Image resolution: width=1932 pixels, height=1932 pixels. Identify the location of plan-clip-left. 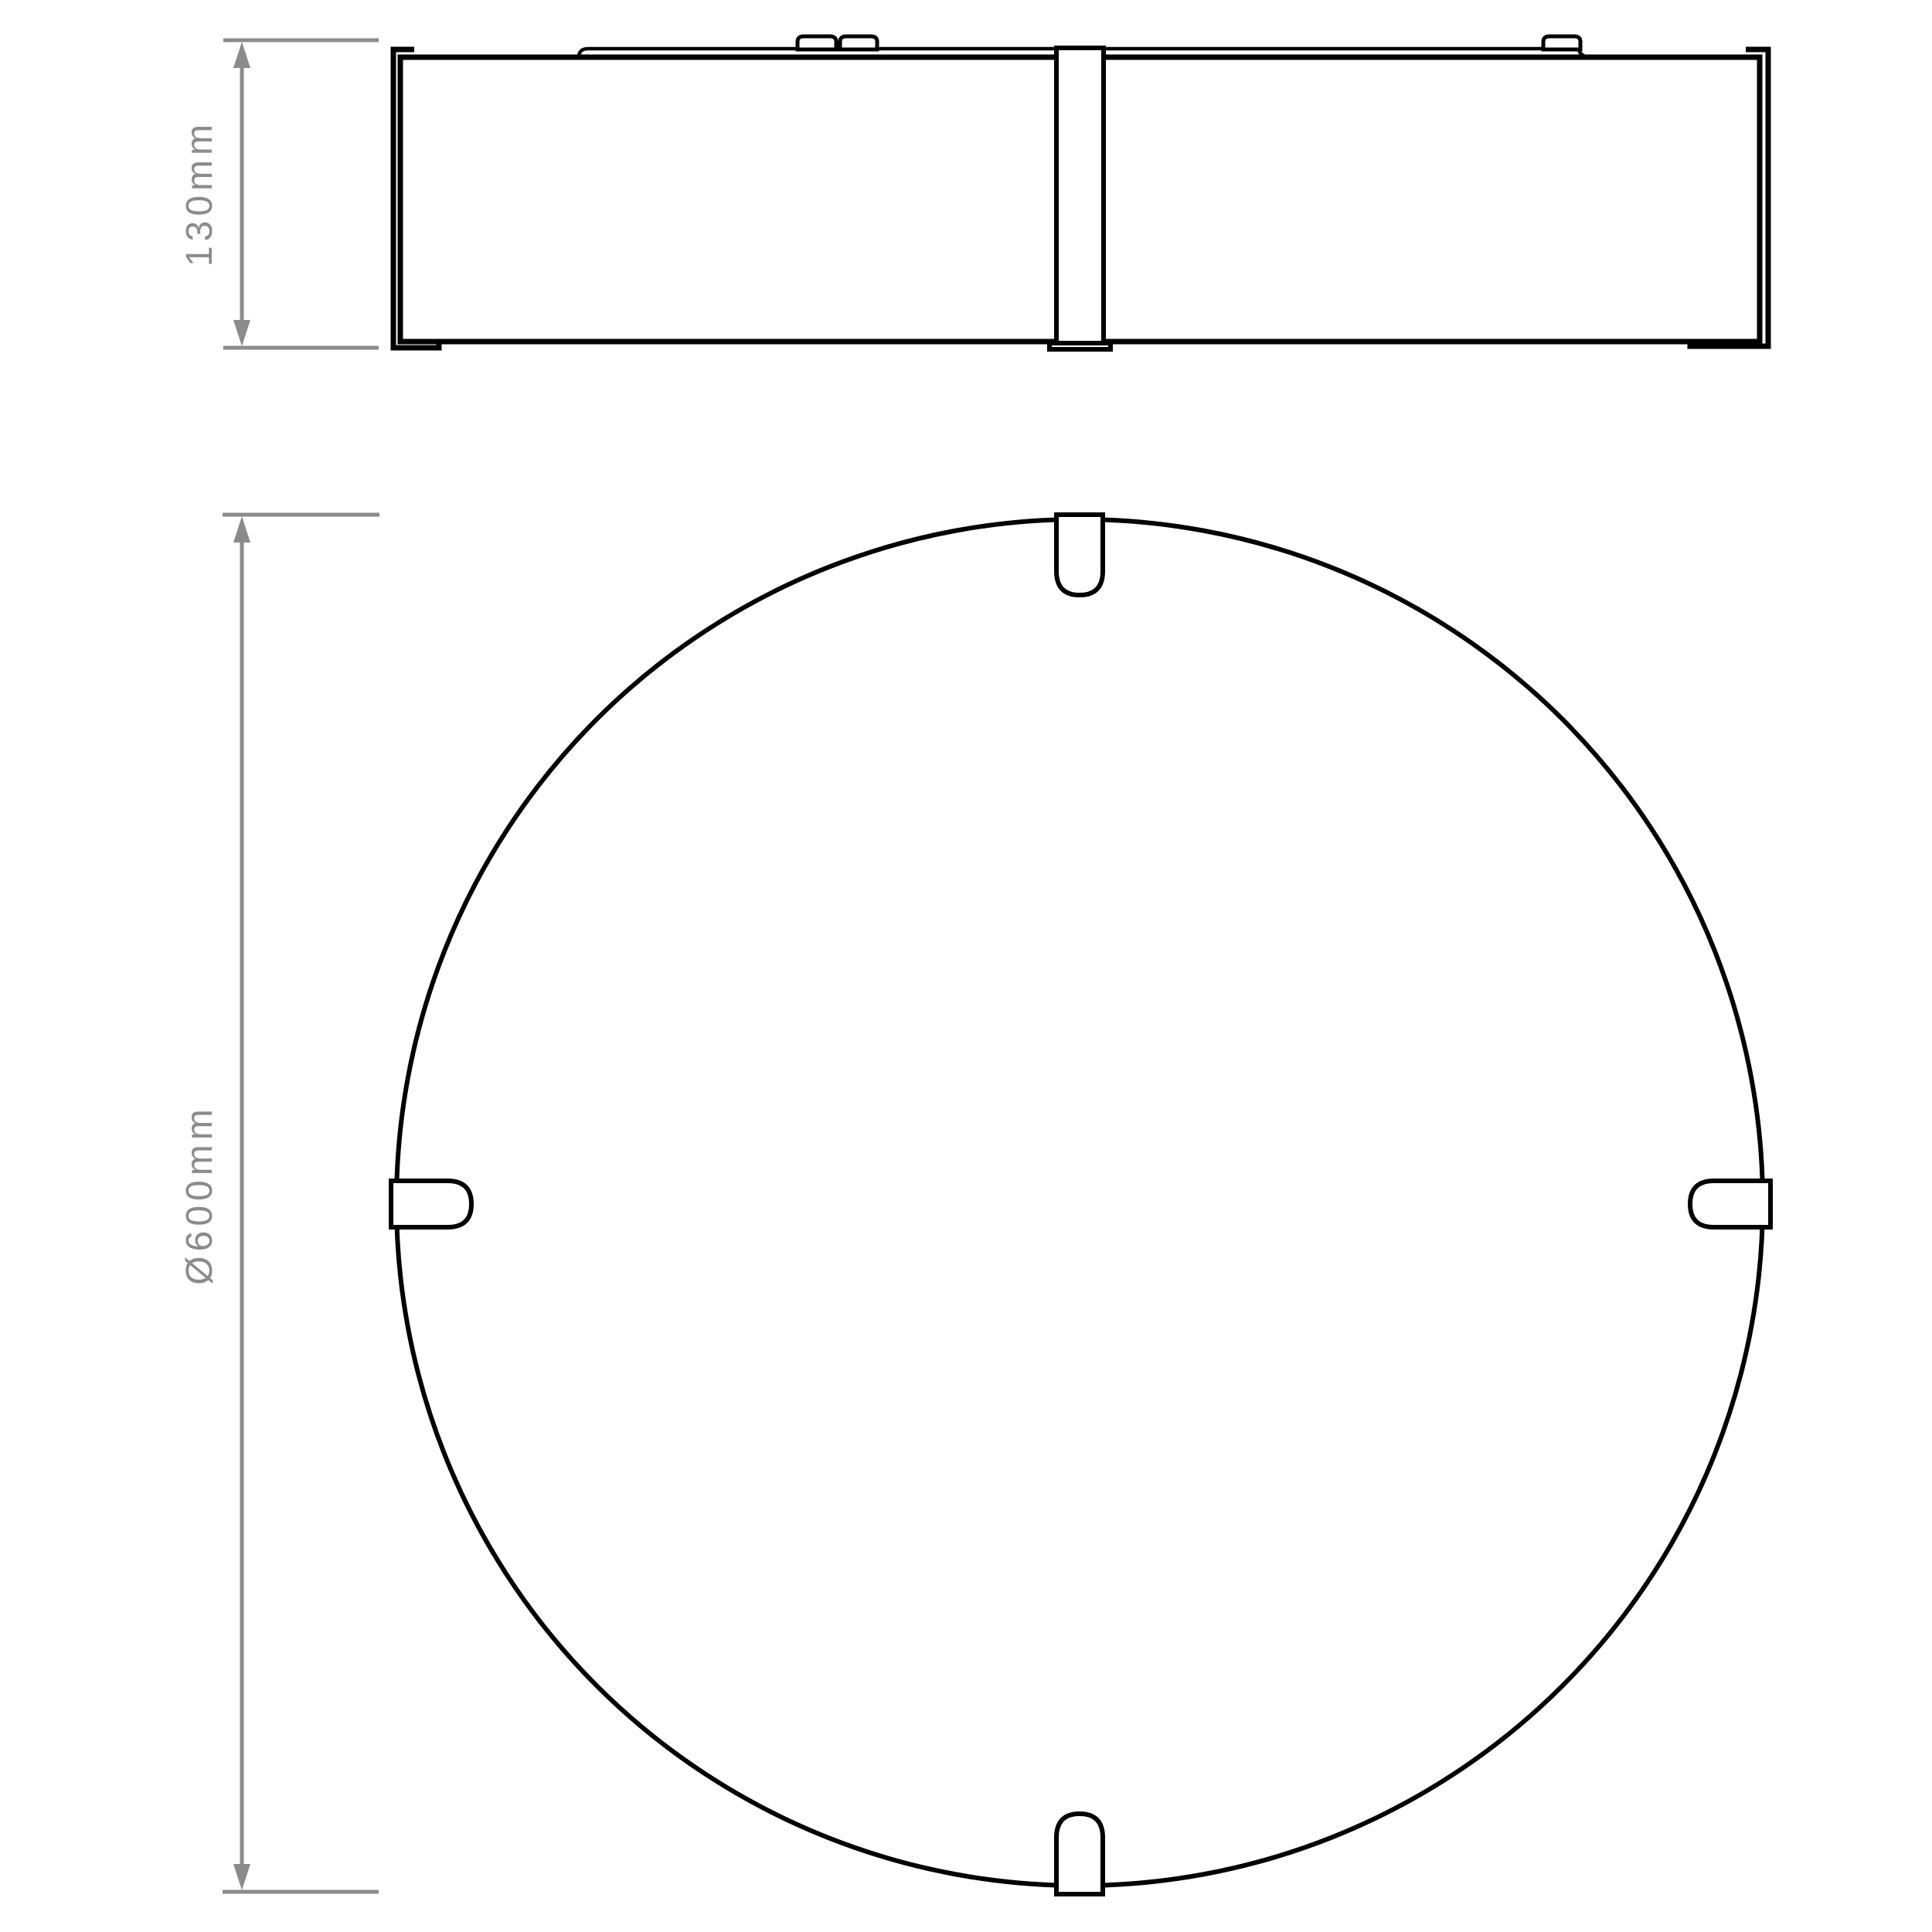
(432, 1205).